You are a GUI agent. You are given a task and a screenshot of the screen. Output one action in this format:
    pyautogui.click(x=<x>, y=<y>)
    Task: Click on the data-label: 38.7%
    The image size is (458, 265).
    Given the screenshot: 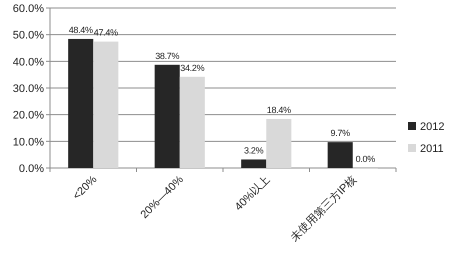 What is the action you would take?
    pyautogui.click(x=167, y=55)
    